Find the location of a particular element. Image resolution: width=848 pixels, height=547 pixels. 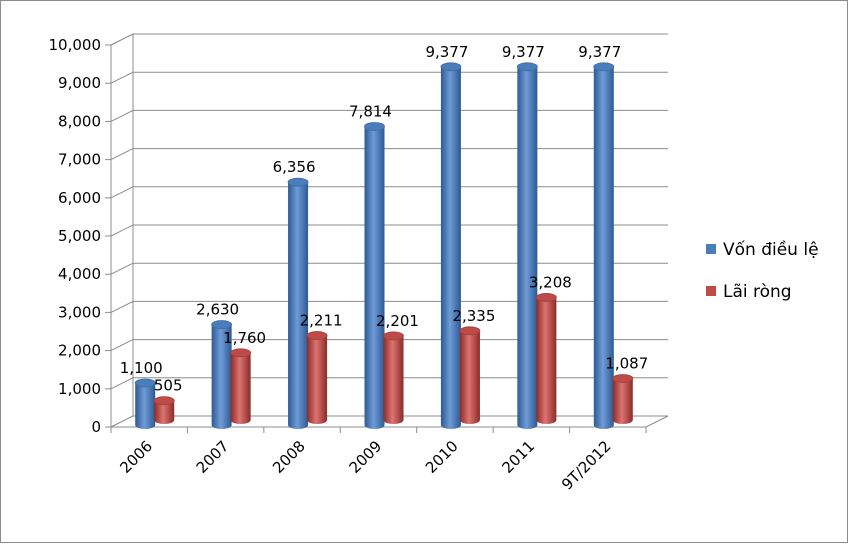

x-tick-label: 2007 is located at coordinates (213, 457).